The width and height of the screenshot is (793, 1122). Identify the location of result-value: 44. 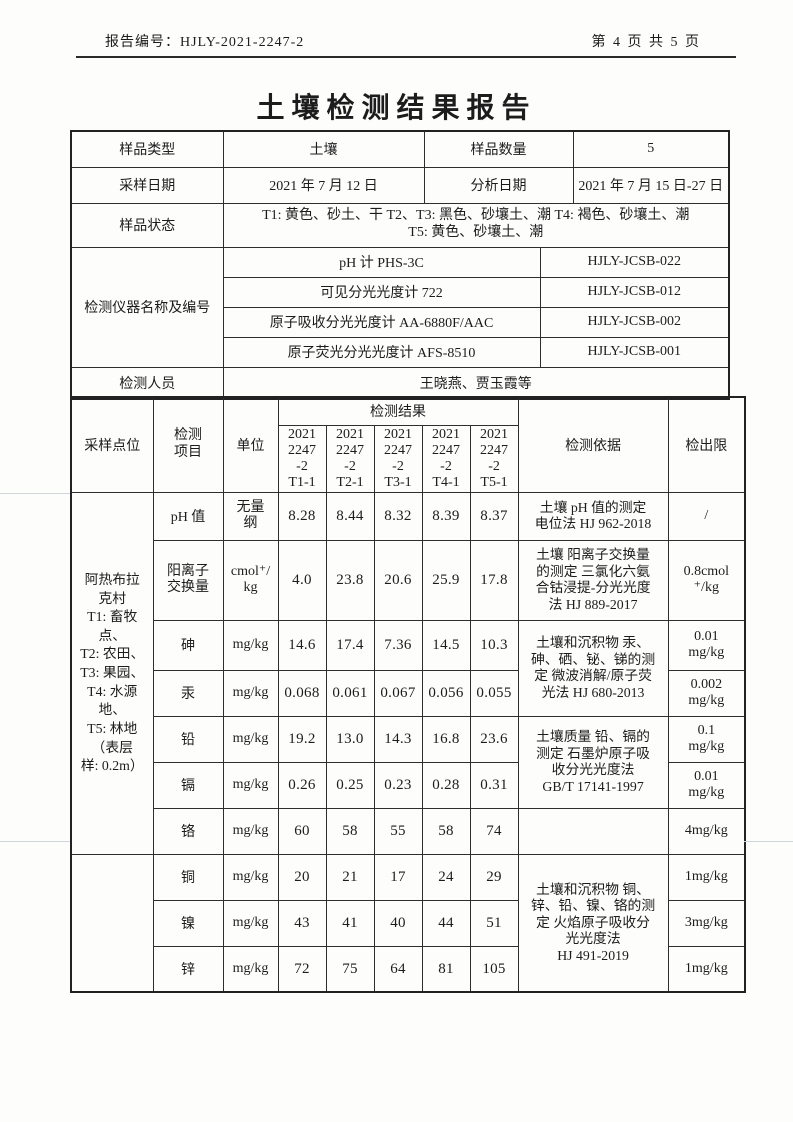
(446, 923).